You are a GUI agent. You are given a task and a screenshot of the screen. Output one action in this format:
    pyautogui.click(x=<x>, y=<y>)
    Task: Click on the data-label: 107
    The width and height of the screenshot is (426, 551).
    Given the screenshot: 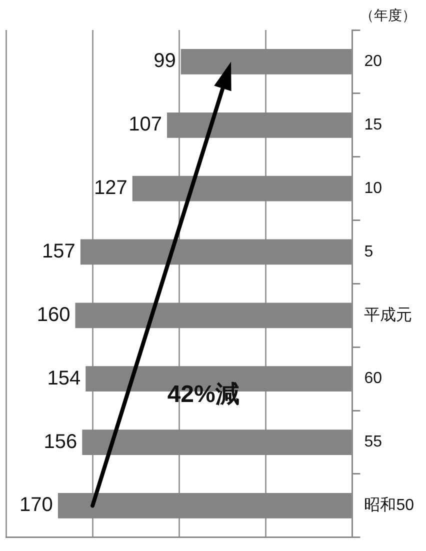 What is the action you would take?
    pyautogui.click(x=145, y=125)
    